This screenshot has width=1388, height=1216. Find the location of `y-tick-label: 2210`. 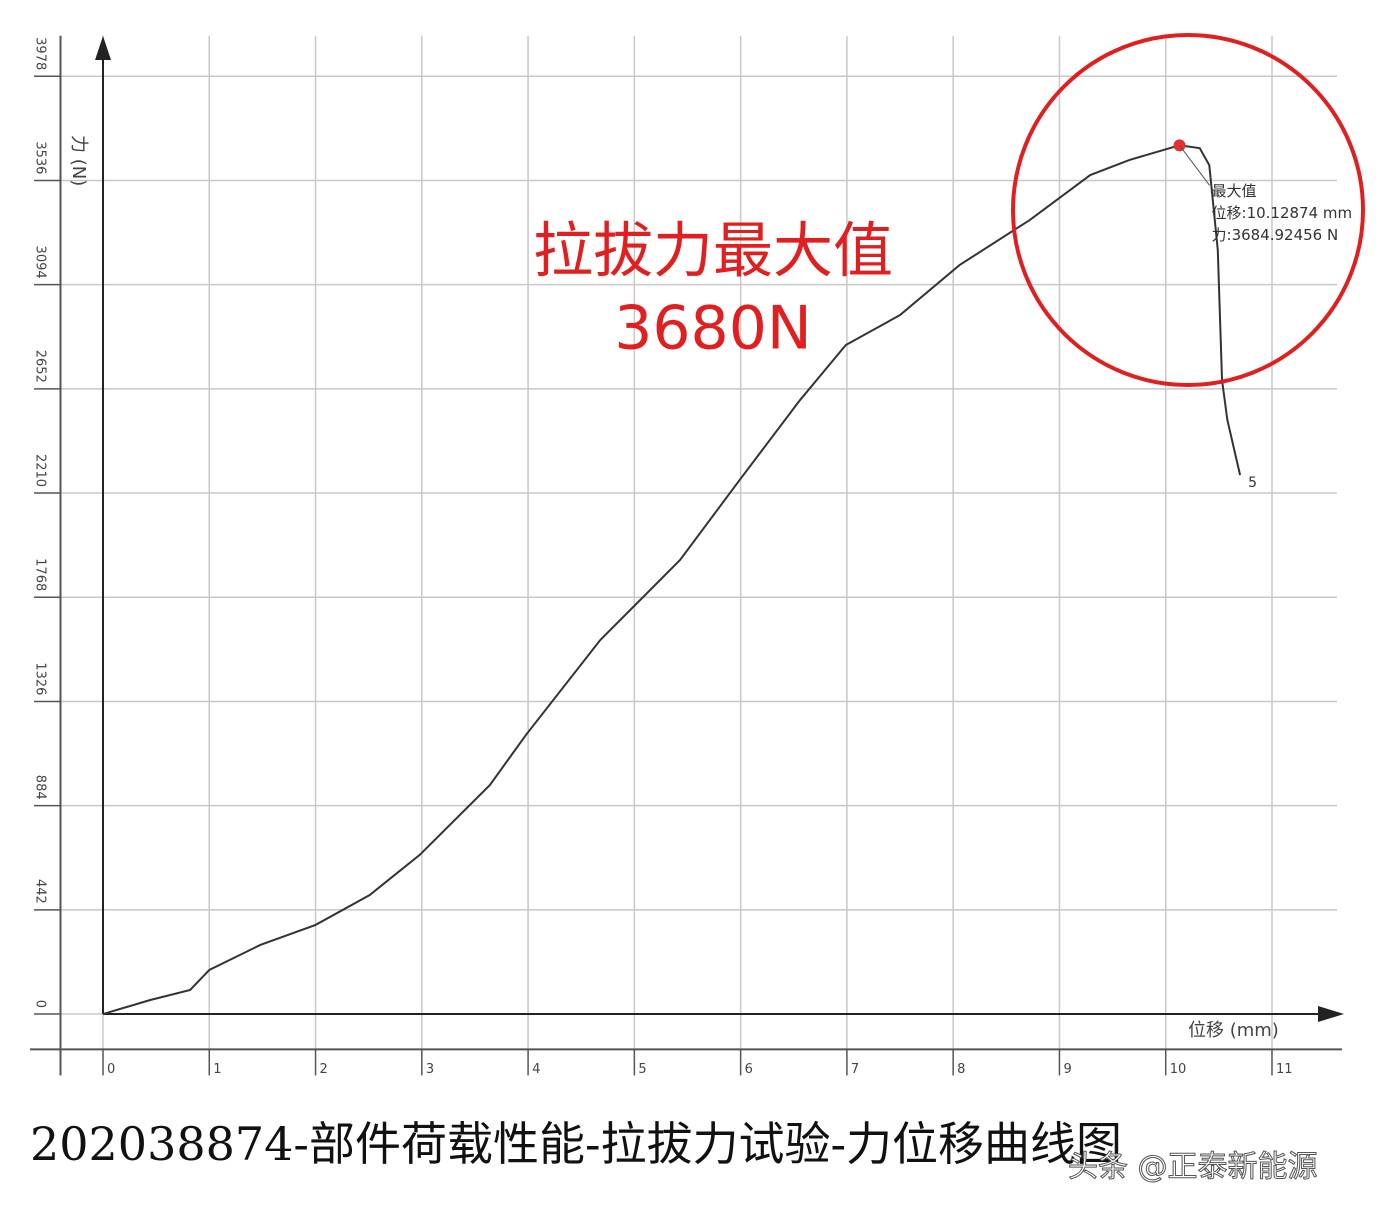

y-tick-label: 2210 is located at coordinates (40, 470).